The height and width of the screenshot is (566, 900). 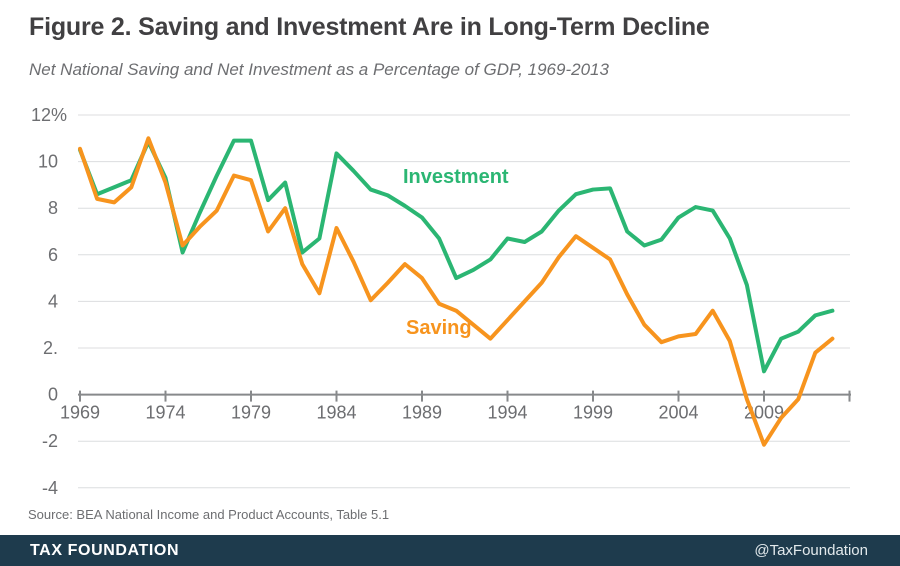 What do you see at coordinates (593, 413) in the screenshot?
I see `x-axis-label: 1999` at bounding box center [593, 413].